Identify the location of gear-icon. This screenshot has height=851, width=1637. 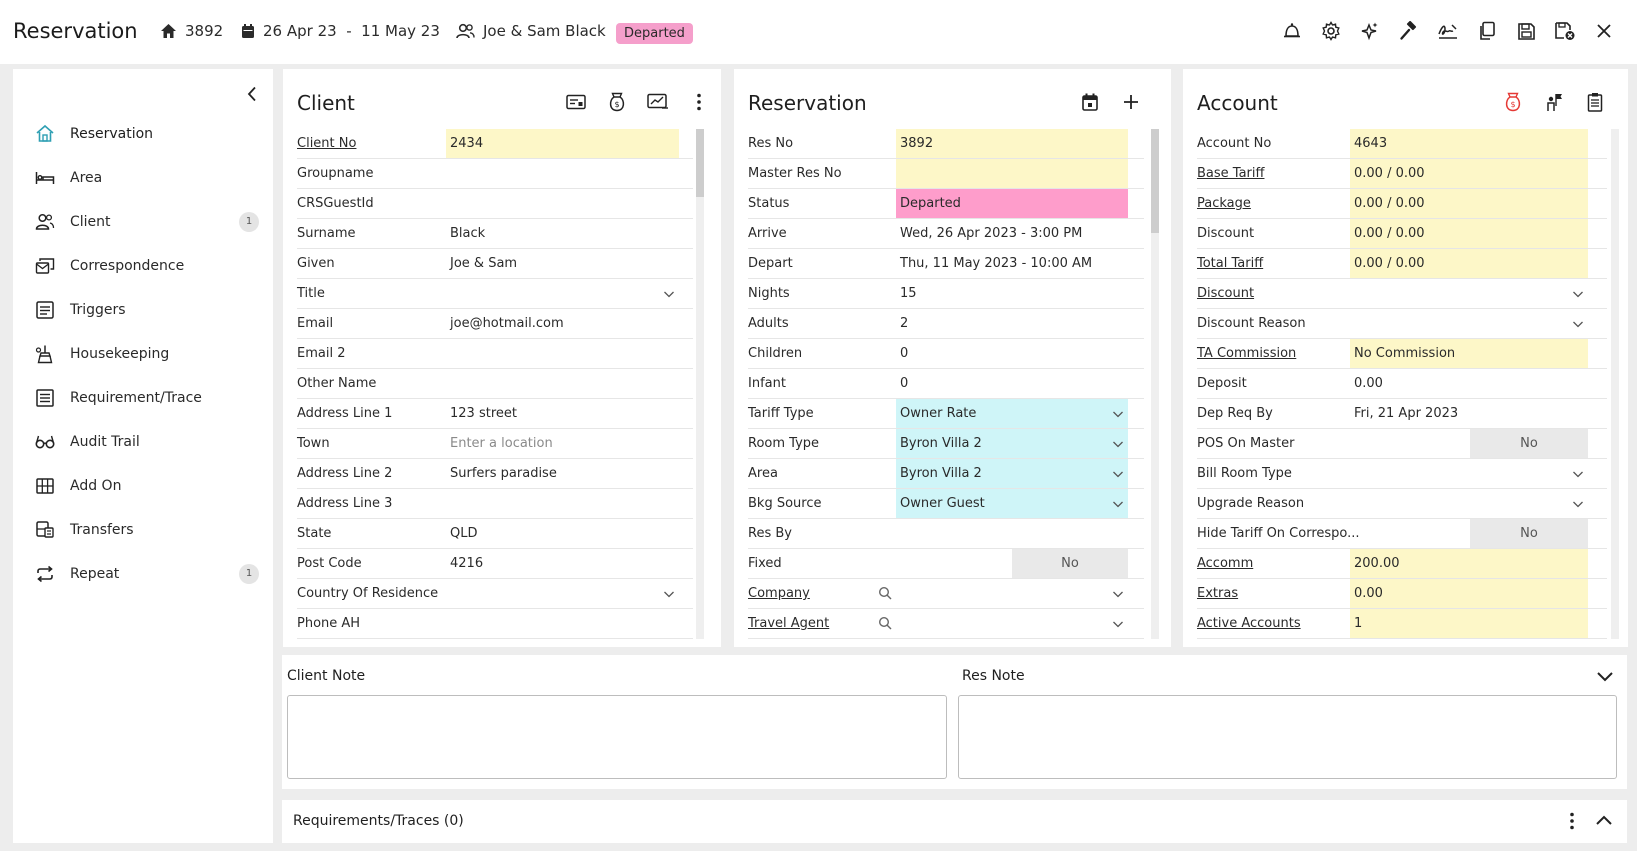
(1331, 31).